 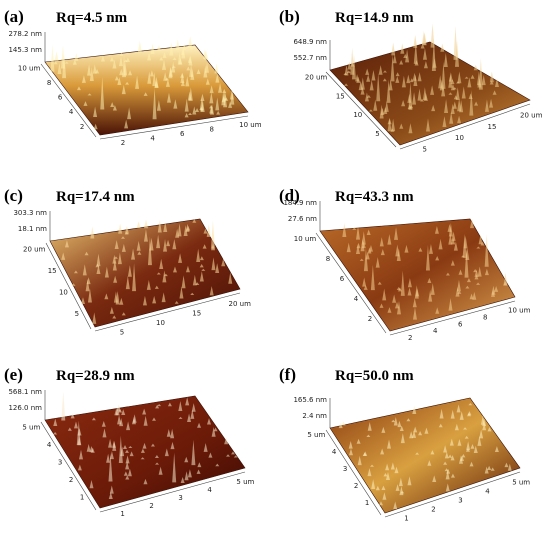 I want to click on axis-line, so click(x=172, y=492).